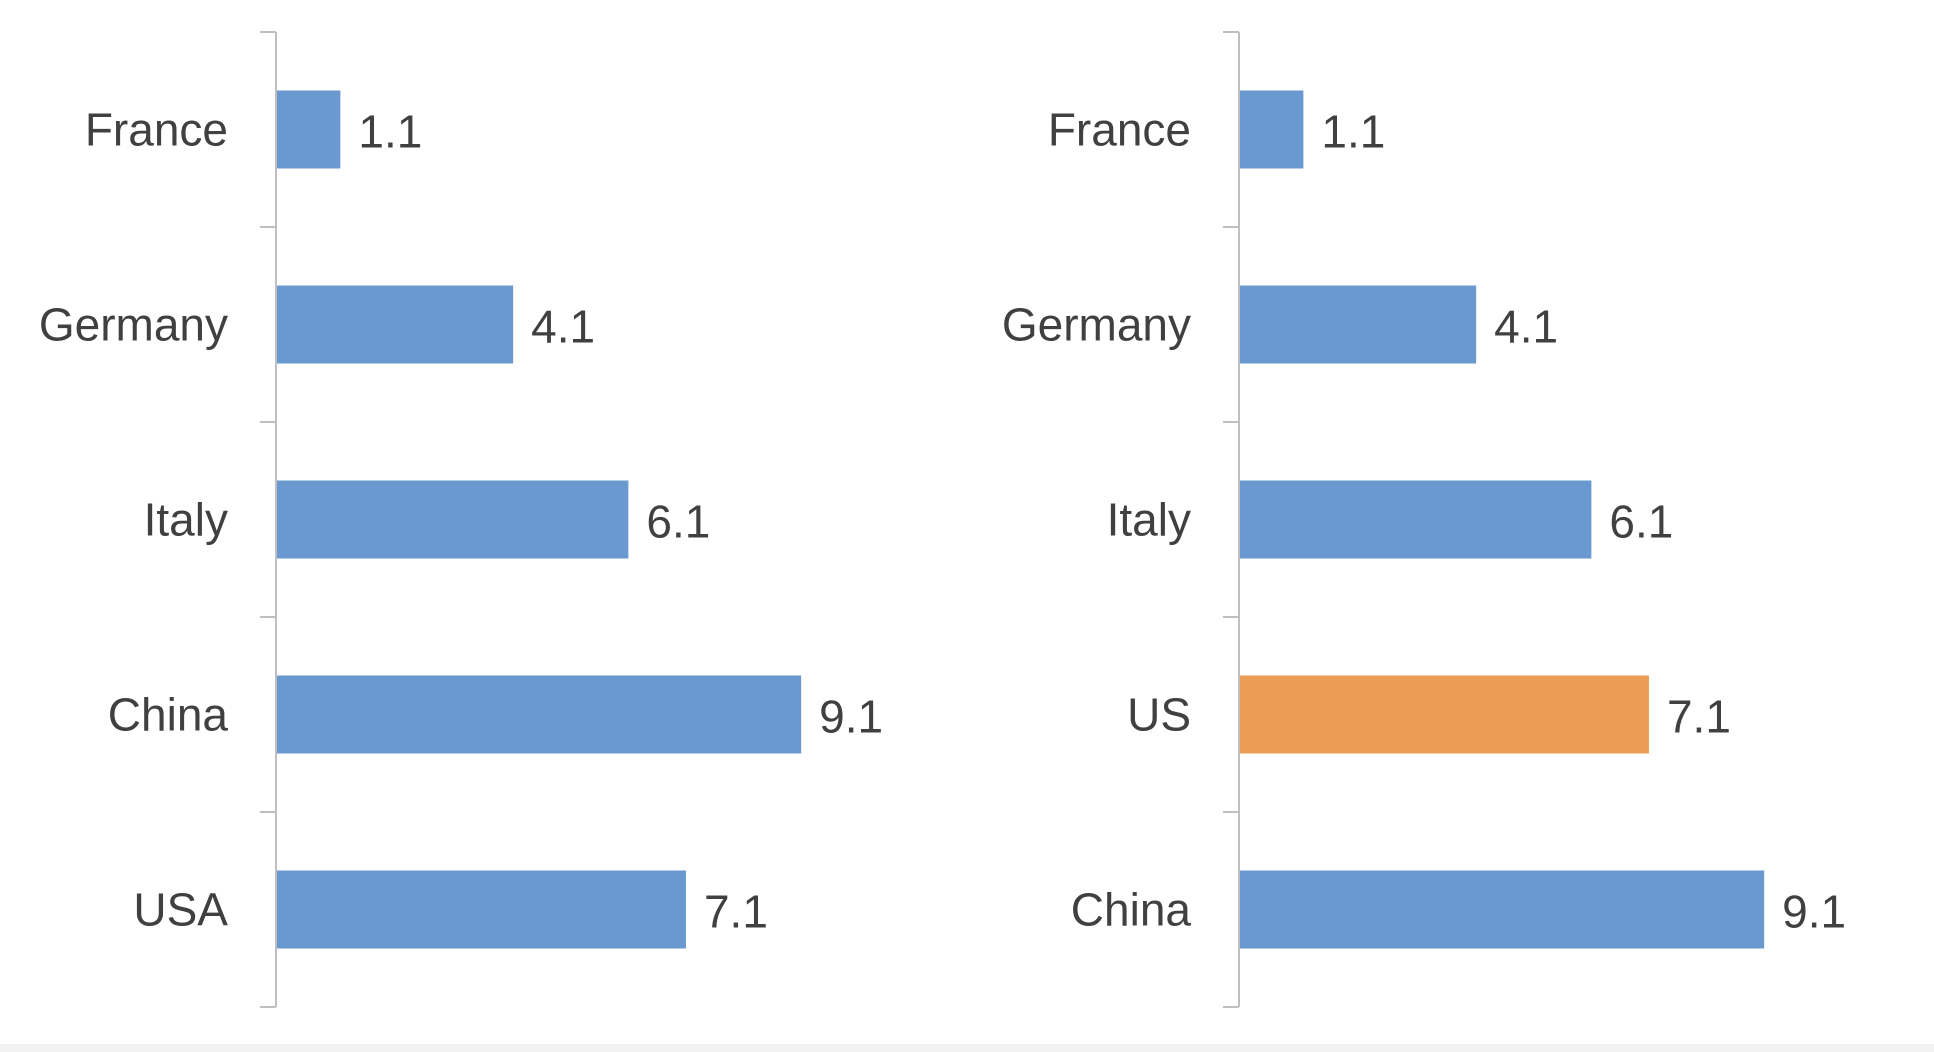 The height and width of the screenshot is (1052, 1934). What do you see at coordinates (453, 519) in the screenshot?
I see `left-bar-italy` at bounding box center [453, 519].